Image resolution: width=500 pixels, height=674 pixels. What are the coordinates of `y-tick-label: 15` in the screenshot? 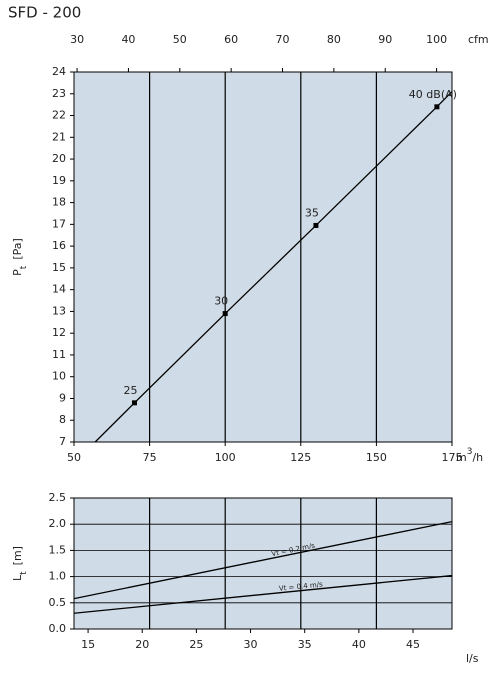 It's located at (59, 267).